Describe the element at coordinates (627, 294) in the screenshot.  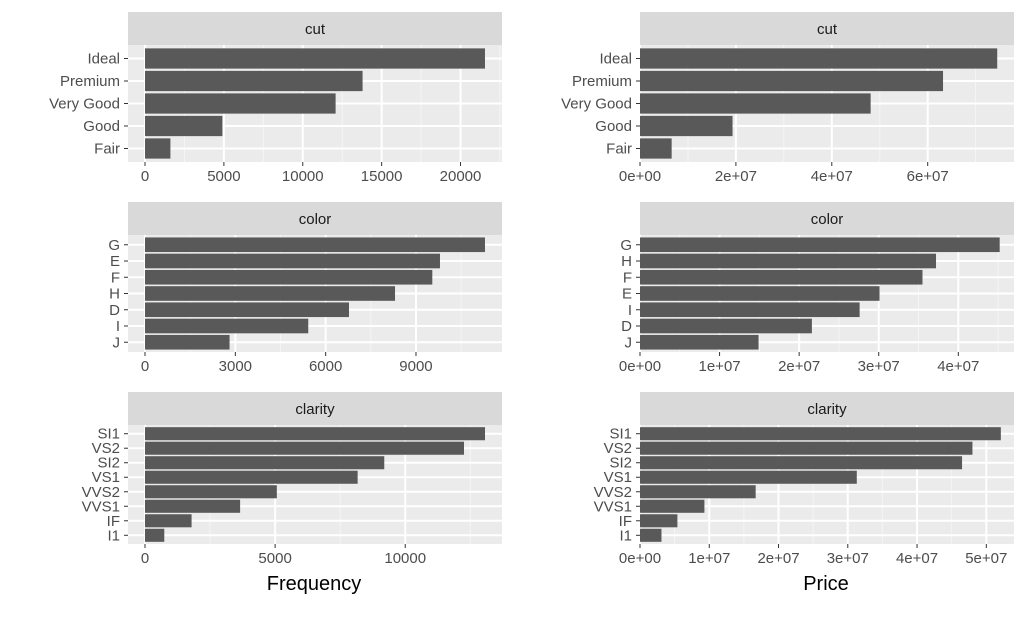
I see `y-tick-label: E` at that location.